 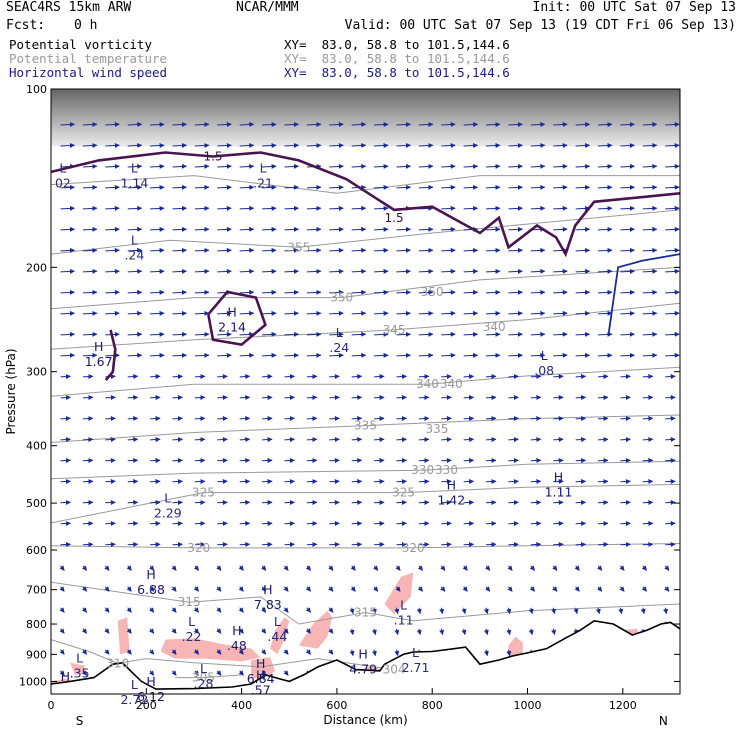 I want to click on theta-label-4: 345, so click(x=394, y=330).